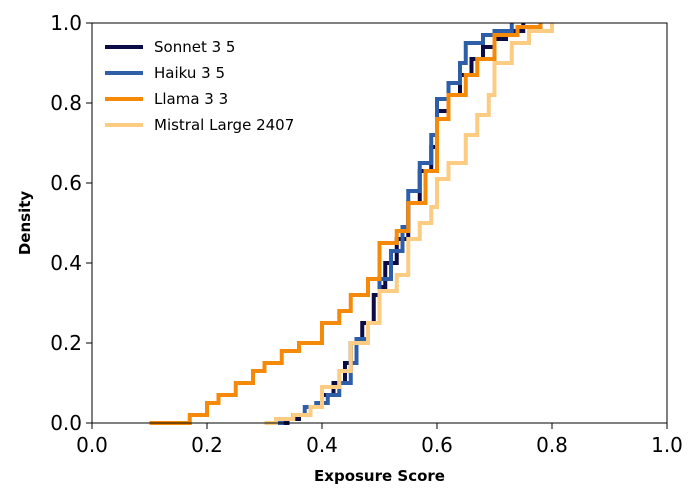 The width and height of the screenshot is (700, 500). I want to click on y-axis-ticks: 0.0 0.2 0.4 0.6 0.8 1.0, so click(71, 223).